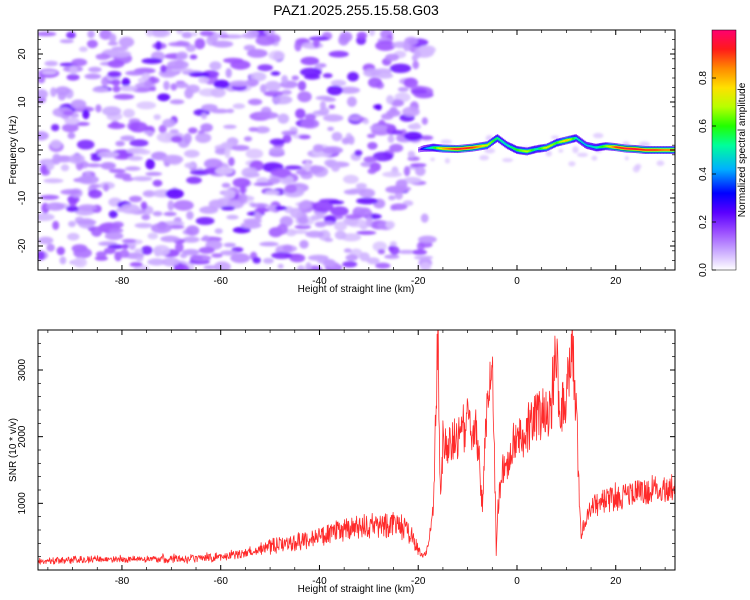 This screenshot has width=750, height=600. I want to click on colorbar-tick-label: 0.4, so click(703, 174).